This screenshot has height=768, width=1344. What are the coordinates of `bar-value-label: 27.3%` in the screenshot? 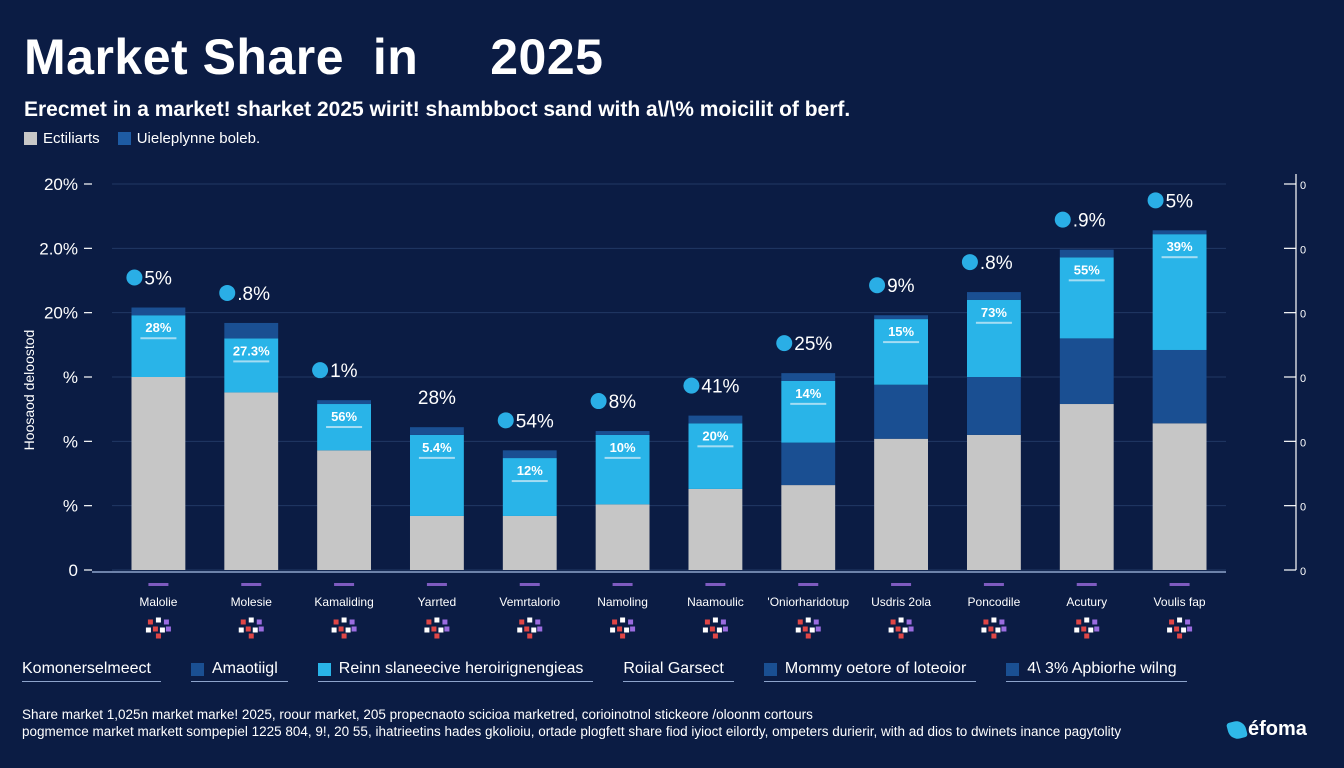 It's located at (251, 350).